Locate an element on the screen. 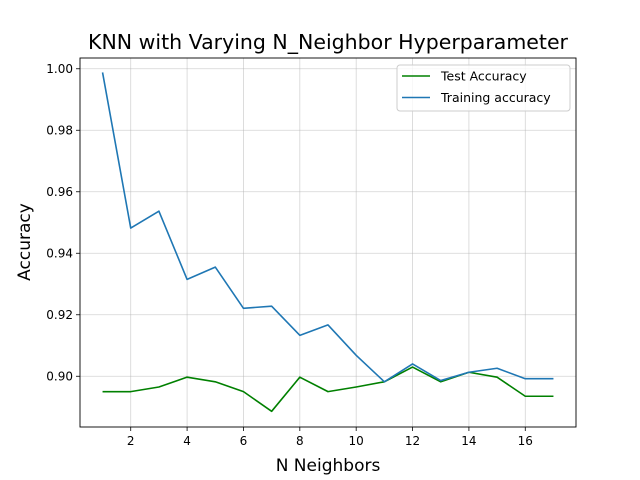  legend-label-0: Test Accuracy is located at coordinates (483, 76).